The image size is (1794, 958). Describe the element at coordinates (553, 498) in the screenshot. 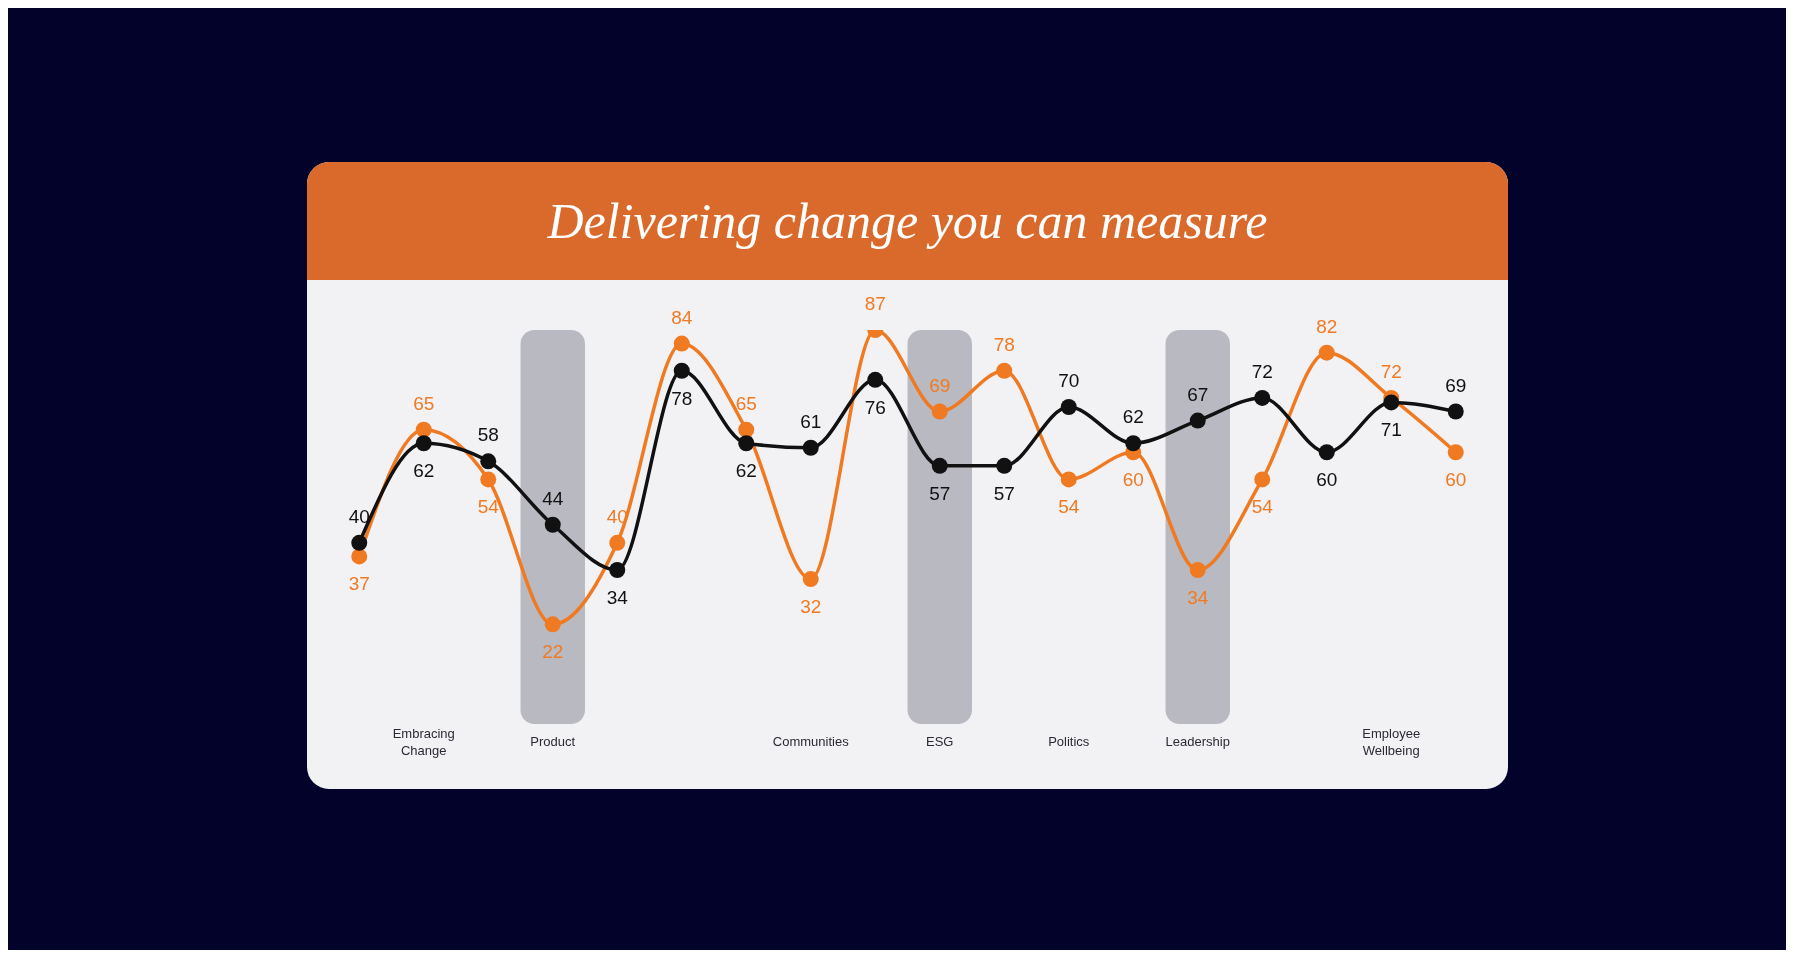

I see `data-label: 44` at that location.